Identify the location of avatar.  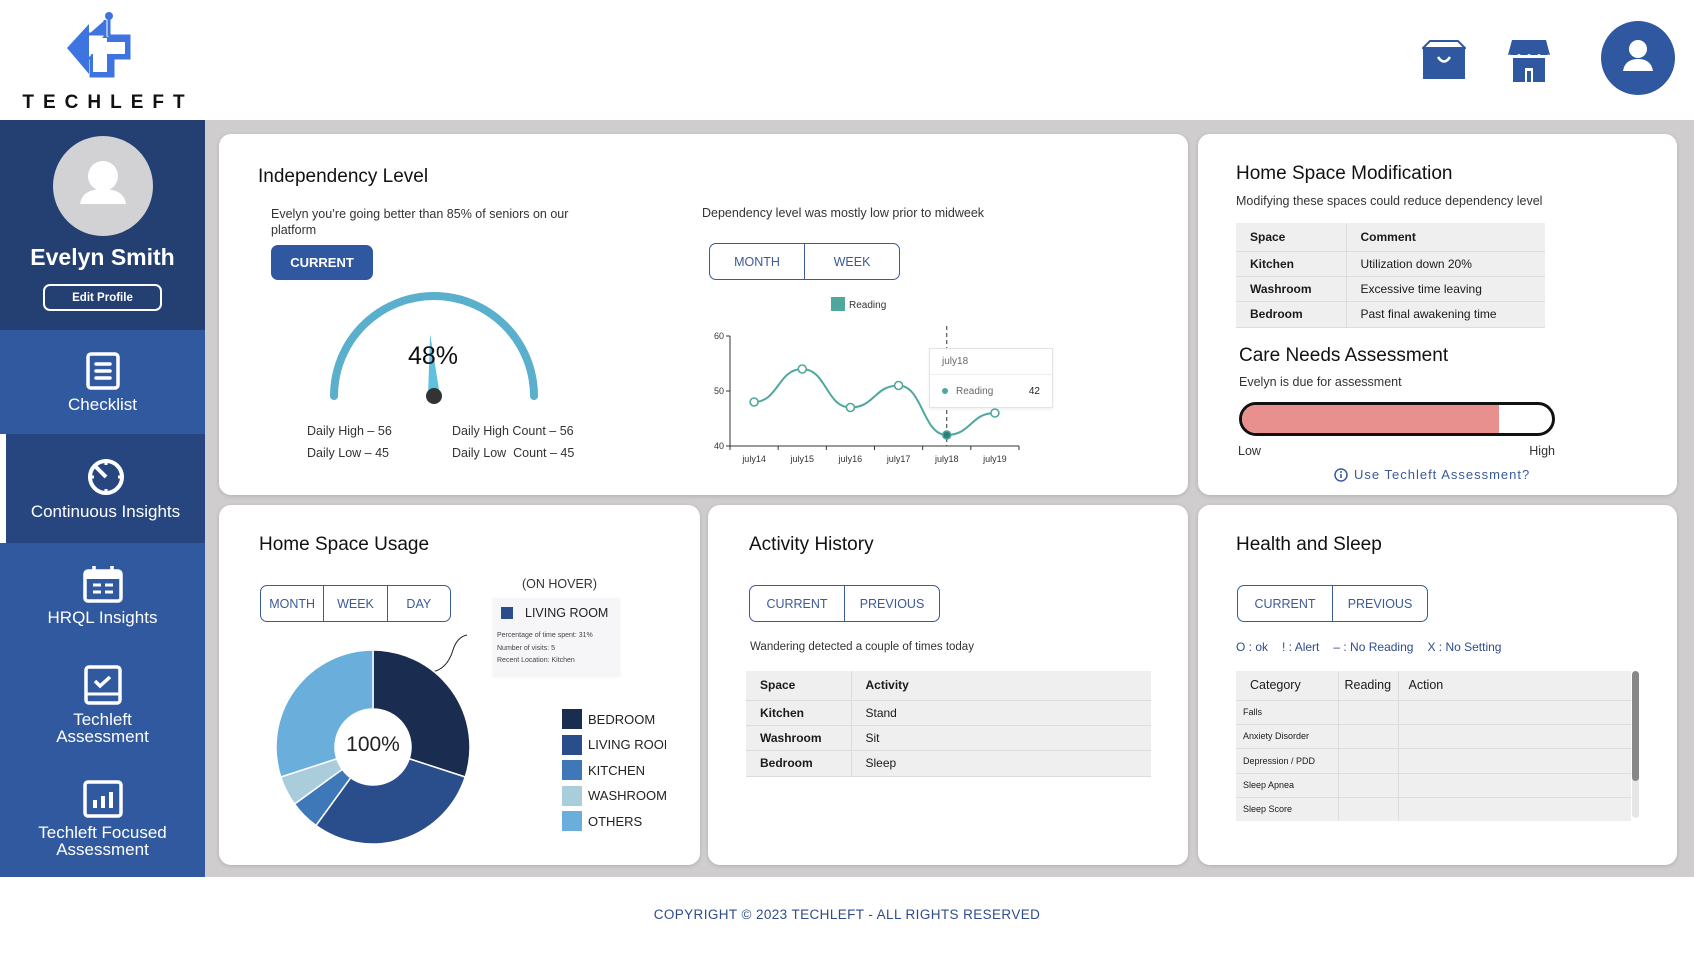
(103, 186).